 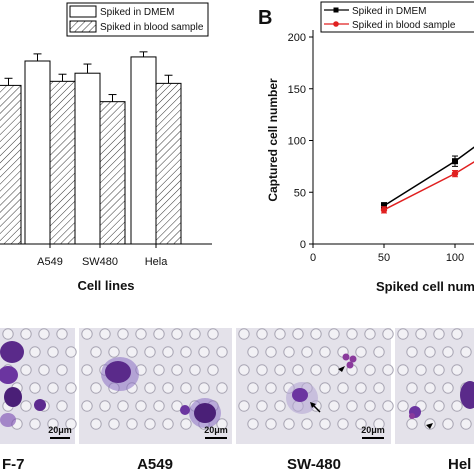 I want to click on bar-a549-blood, so click(x=62, y=162).